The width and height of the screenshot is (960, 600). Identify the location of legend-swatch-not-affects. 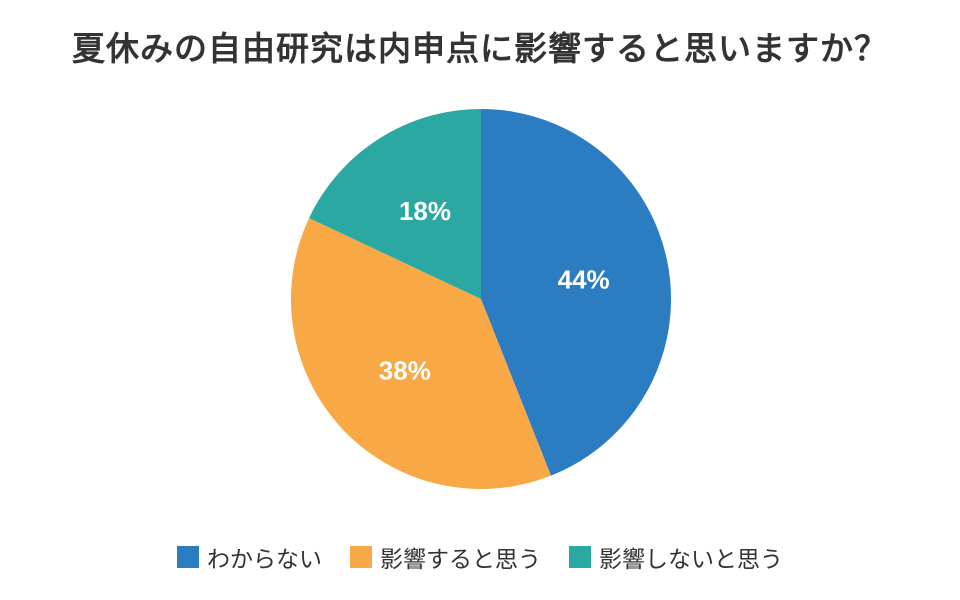
(580, 557).